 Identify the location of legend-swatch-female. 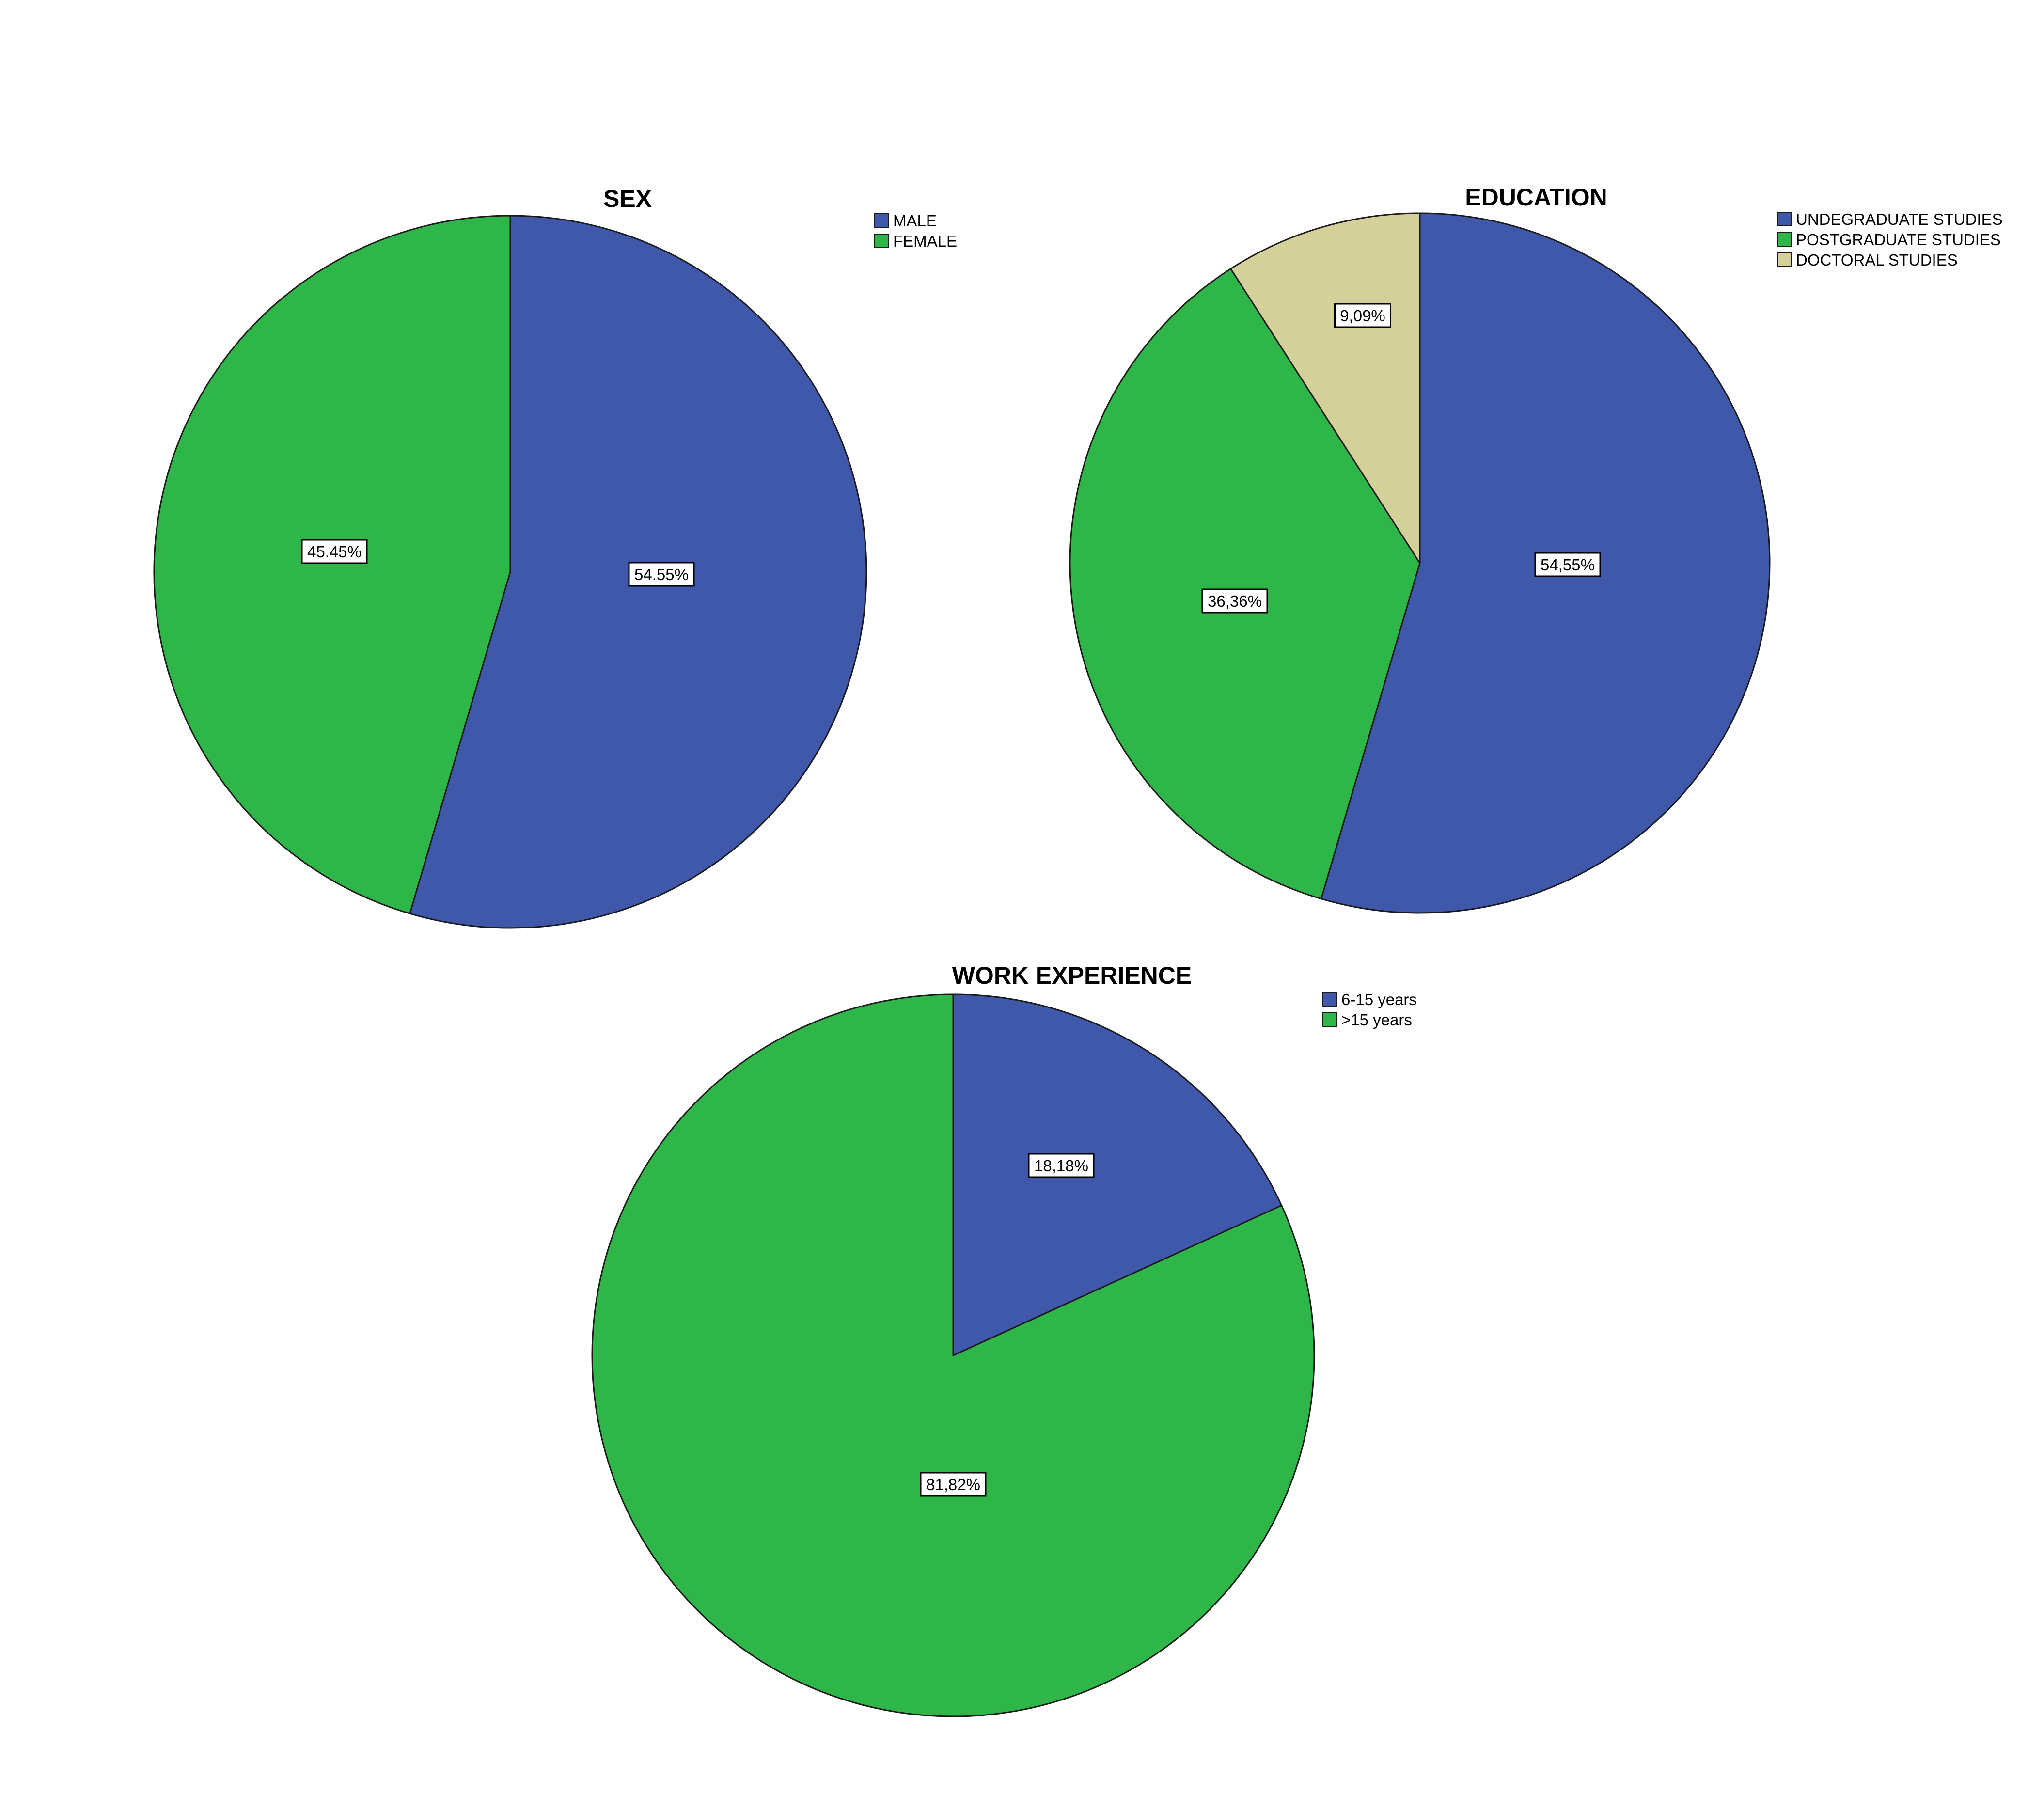
(881, 241).